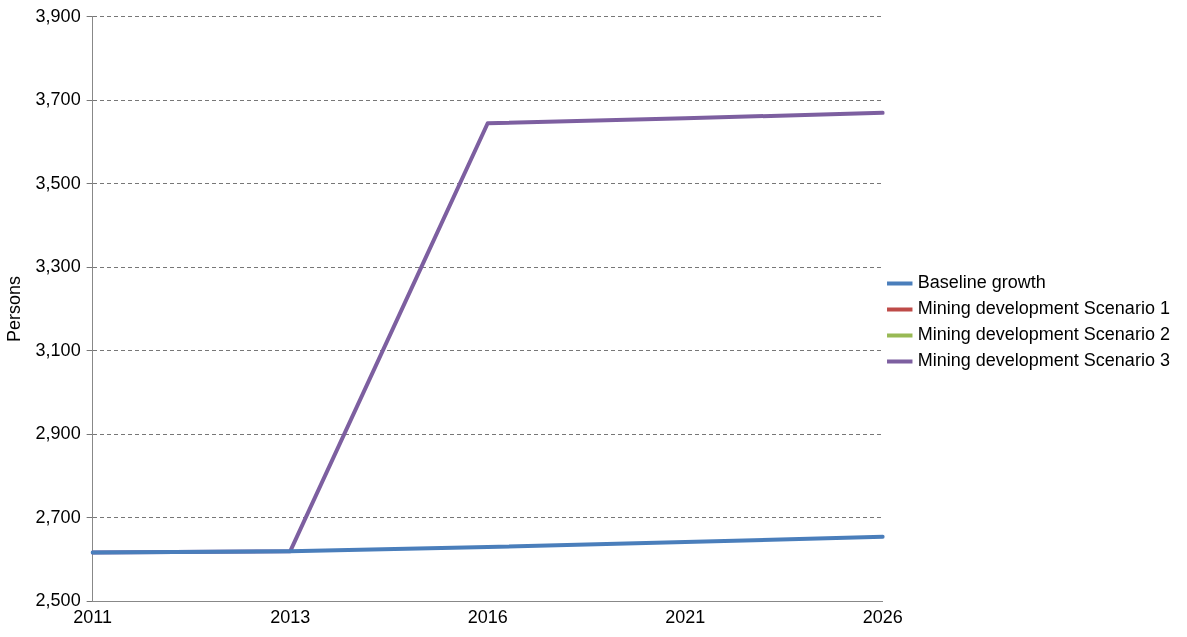 Image resolution: width=1187 pixels, height=637 pixels. What do you see at coordinates (13, 309) in the screenshot?
I see `y-axis-title: Persons` at bounding box center [13, 309].